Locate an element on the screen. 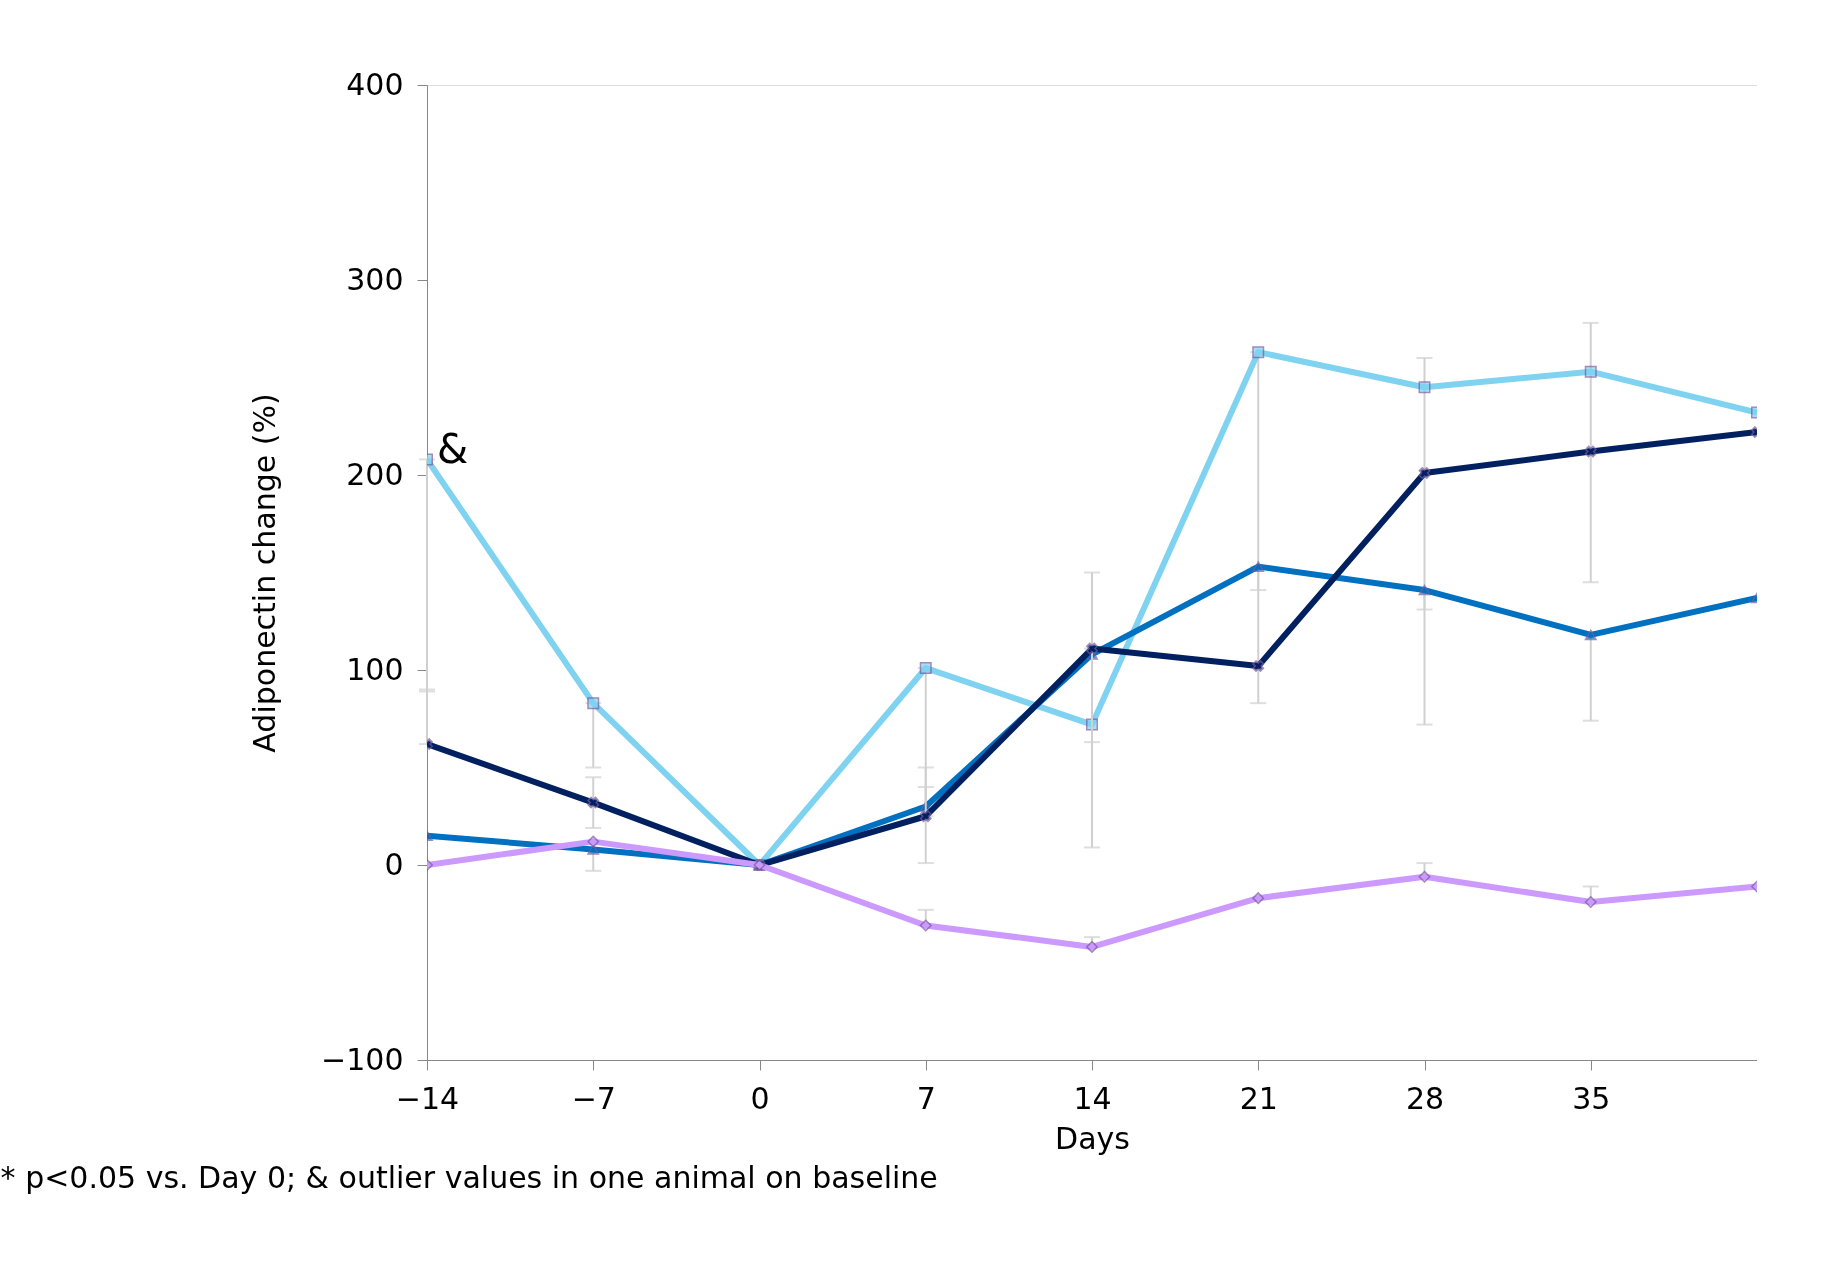  y-tick-label: 0 is located at coordinates (394, 864).